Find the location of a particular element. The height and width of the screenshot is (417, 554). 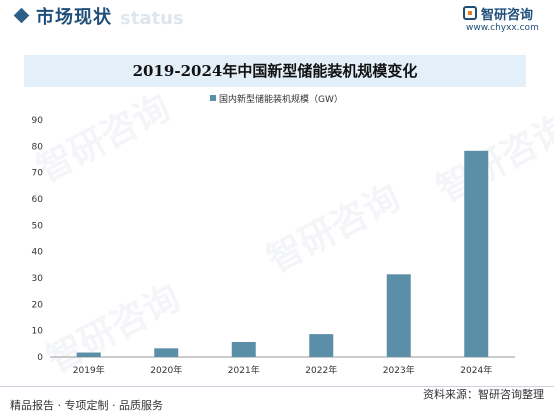

y-tick-label: 0 is located at coordinates (40, 358).